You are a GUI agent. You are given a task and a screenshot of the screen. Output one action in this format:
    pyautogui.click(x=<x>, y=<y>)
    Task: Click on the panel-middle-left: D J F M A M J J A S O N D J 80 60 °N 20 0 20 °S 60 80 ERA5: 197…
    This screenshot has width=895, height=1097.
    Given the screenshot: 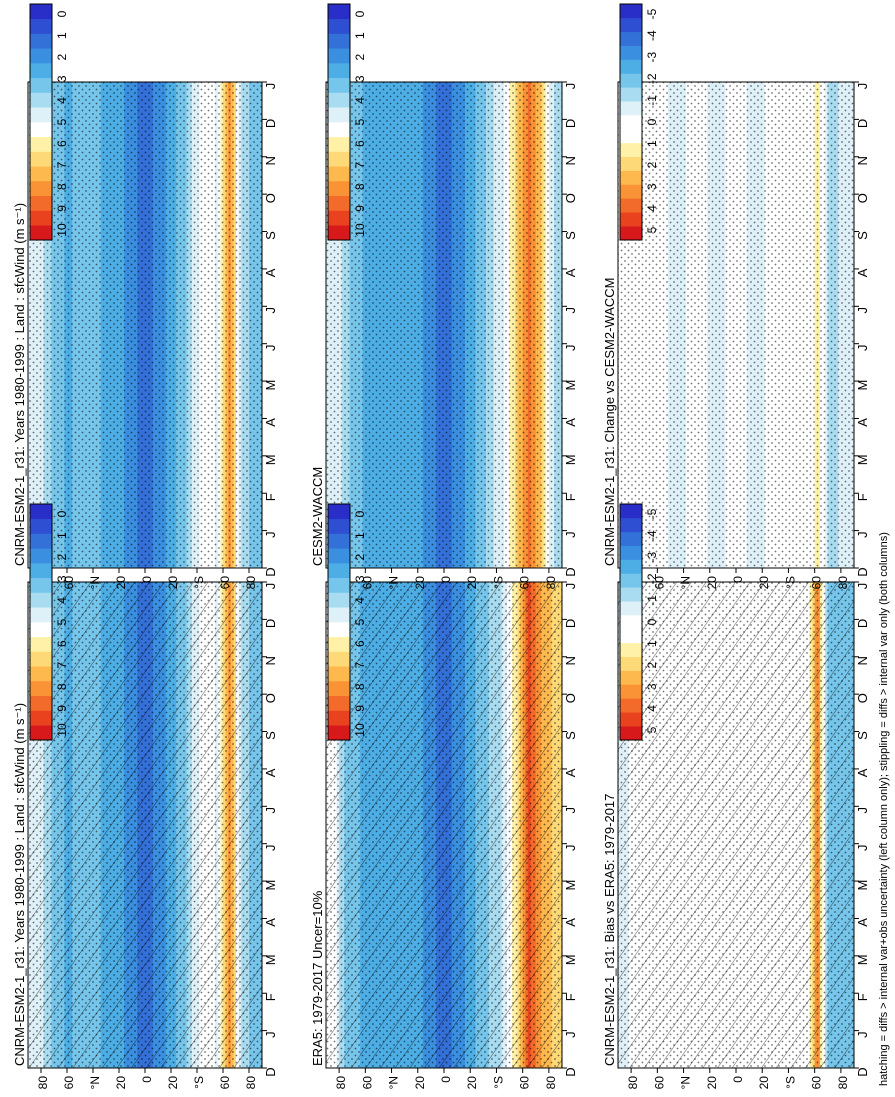 What is the action you would take?
    pyautogui.click(x=444, y=835)
    